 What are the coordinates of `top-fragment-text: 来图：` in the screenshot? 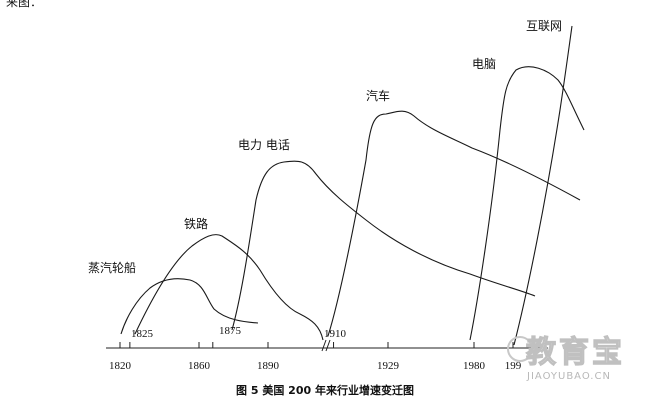 It's located at (24, 4).